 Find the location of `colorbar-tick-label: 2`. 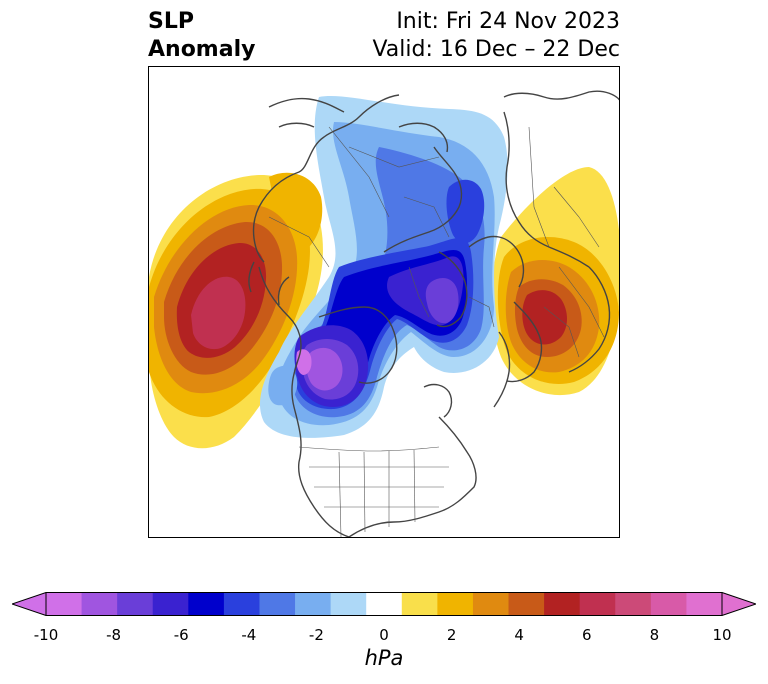

colorbar-tick-label: 2 is located at coordinates (451, 635).